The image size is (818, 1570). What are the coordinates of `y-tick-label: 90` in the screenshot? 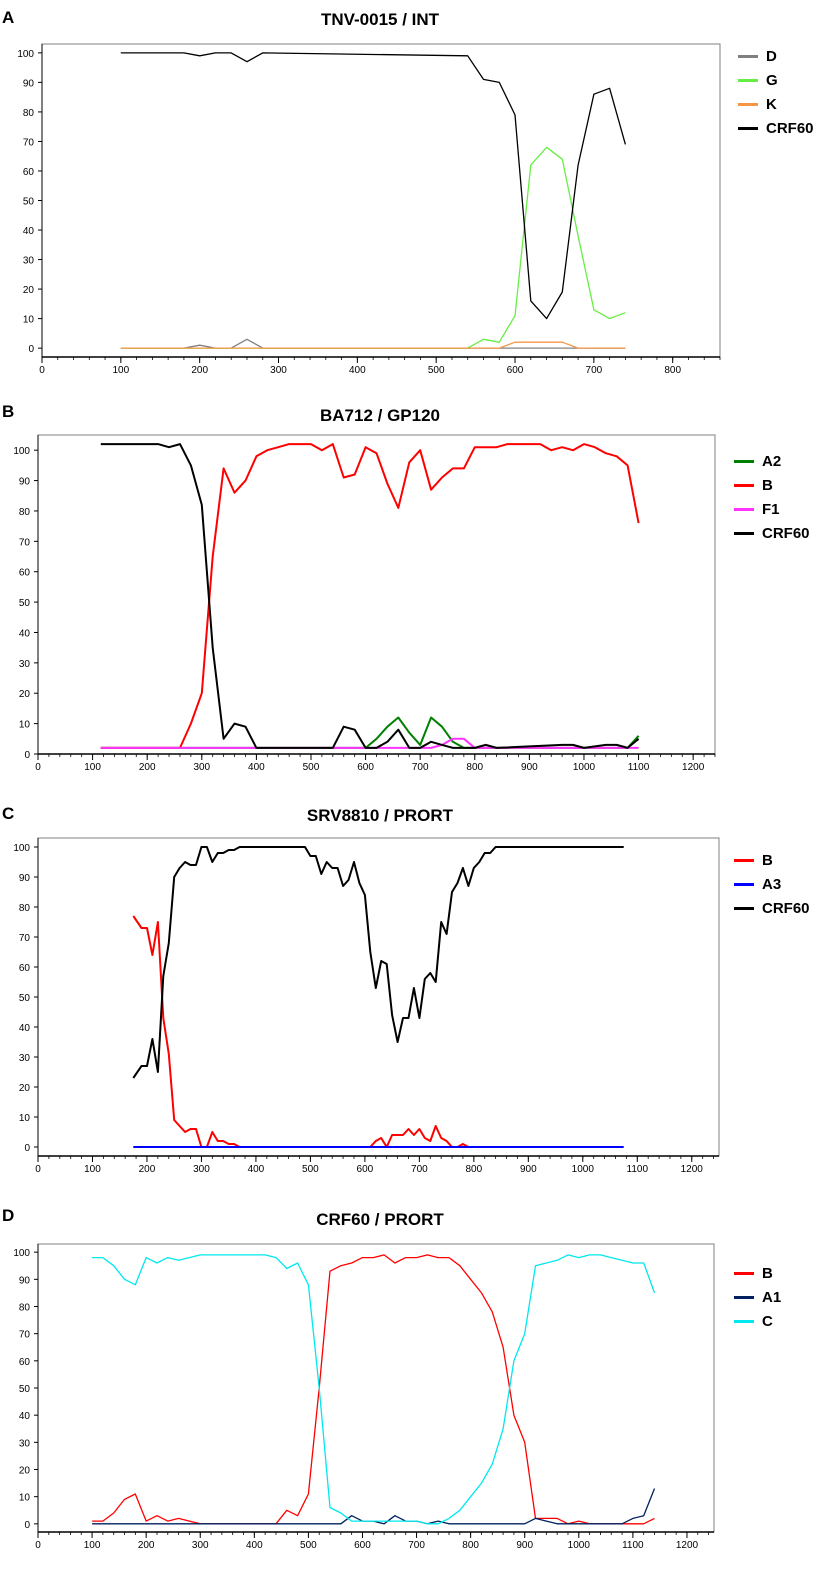 It's located at (29, 83).